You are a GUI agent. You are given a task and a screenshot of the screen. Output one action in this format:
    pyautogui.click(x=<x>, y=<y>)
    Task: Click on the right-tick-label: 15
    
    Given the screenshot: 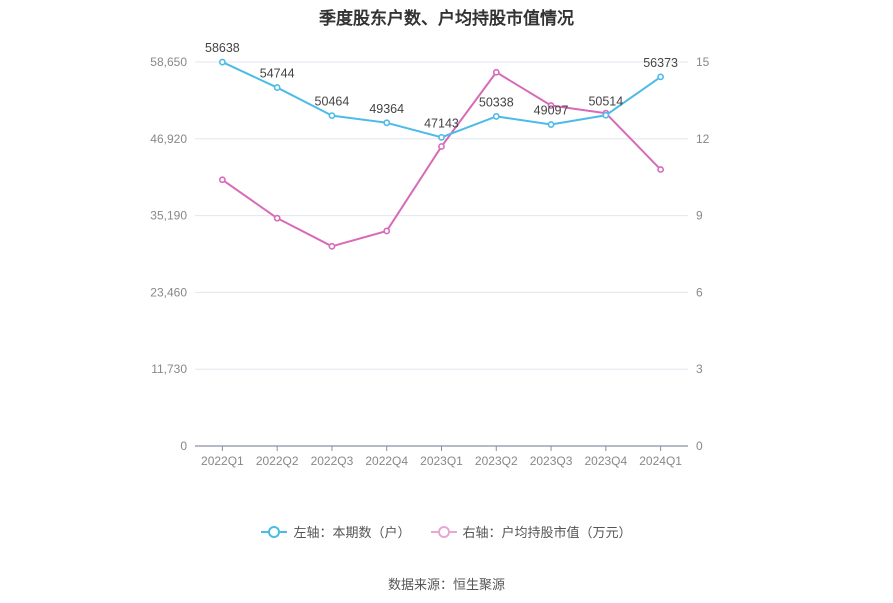 What is the action you would take?
    pyautogui.click(x=703, y=62)
    